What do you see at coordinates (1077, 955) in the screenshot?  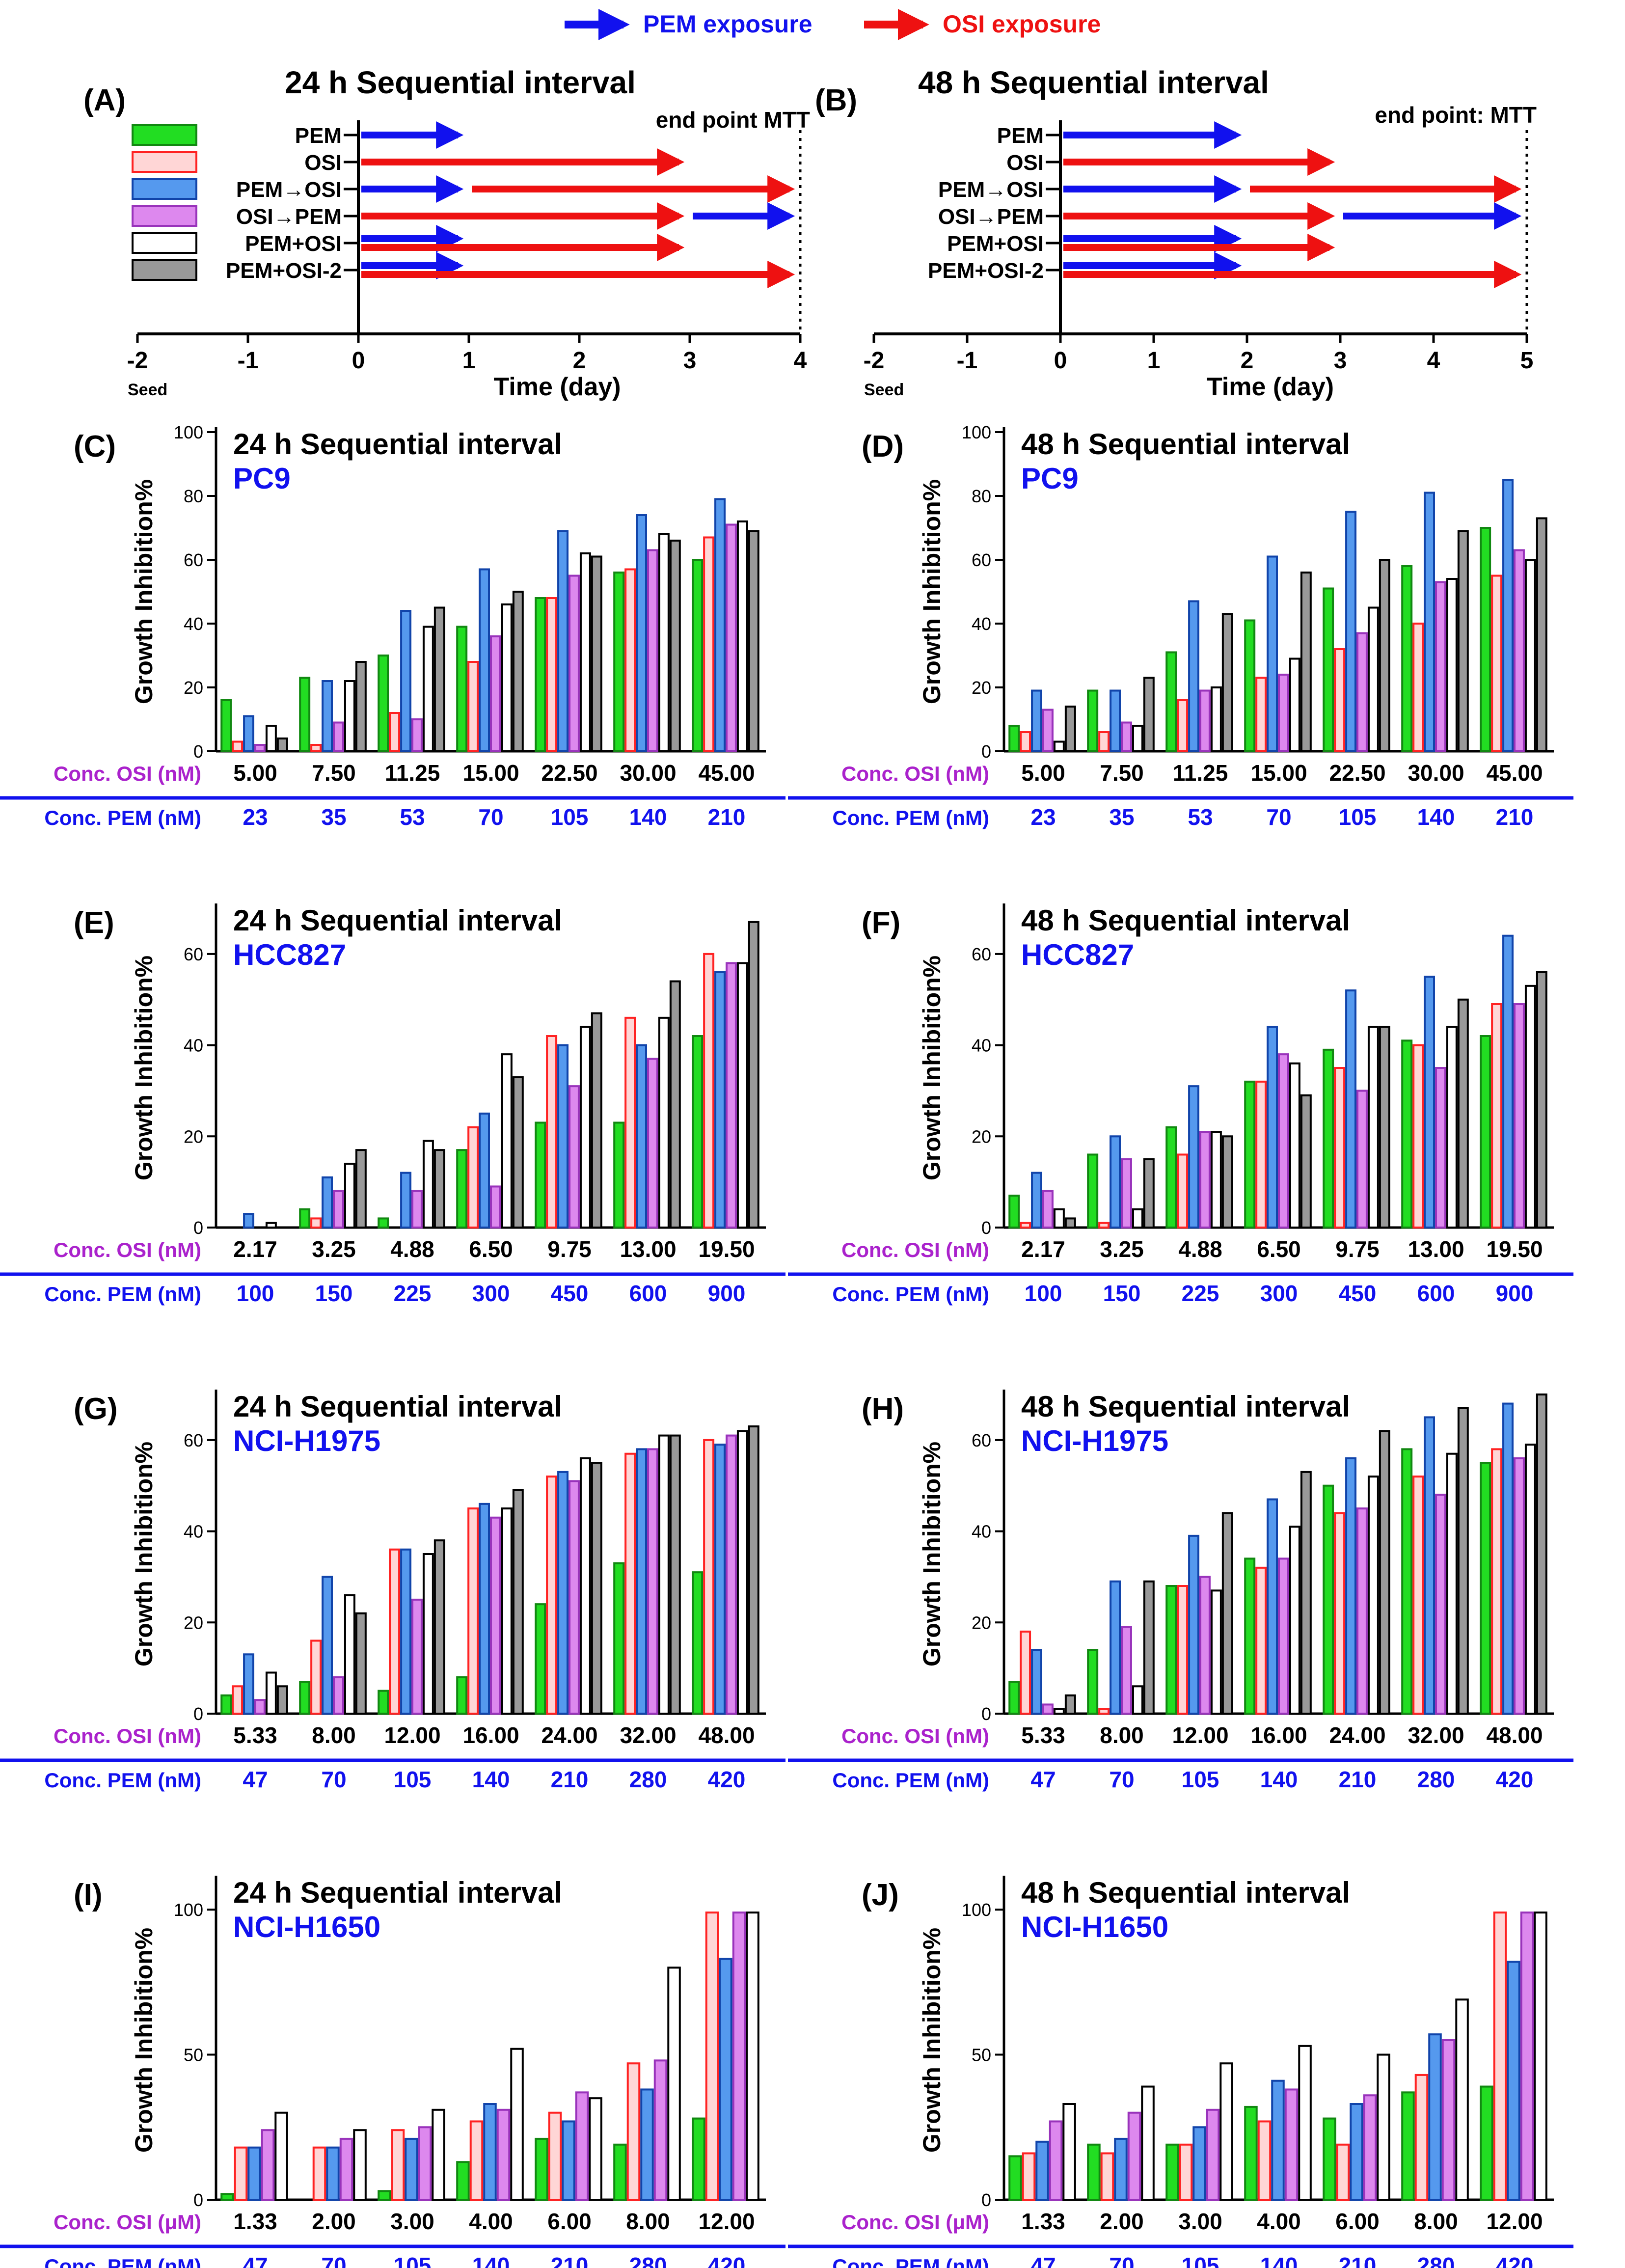 I see `cell-line-label: HCC827` at bounding box center [1077, 955].